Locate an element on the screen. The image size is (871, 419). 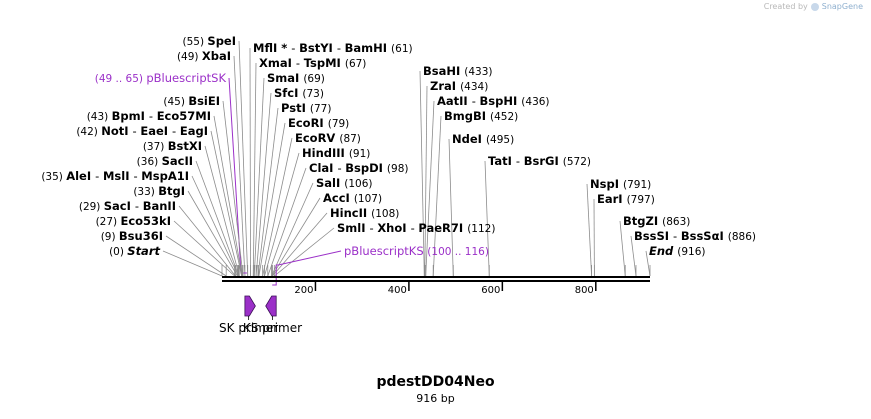
site-name: TatI is located at coordinates (502, 161).